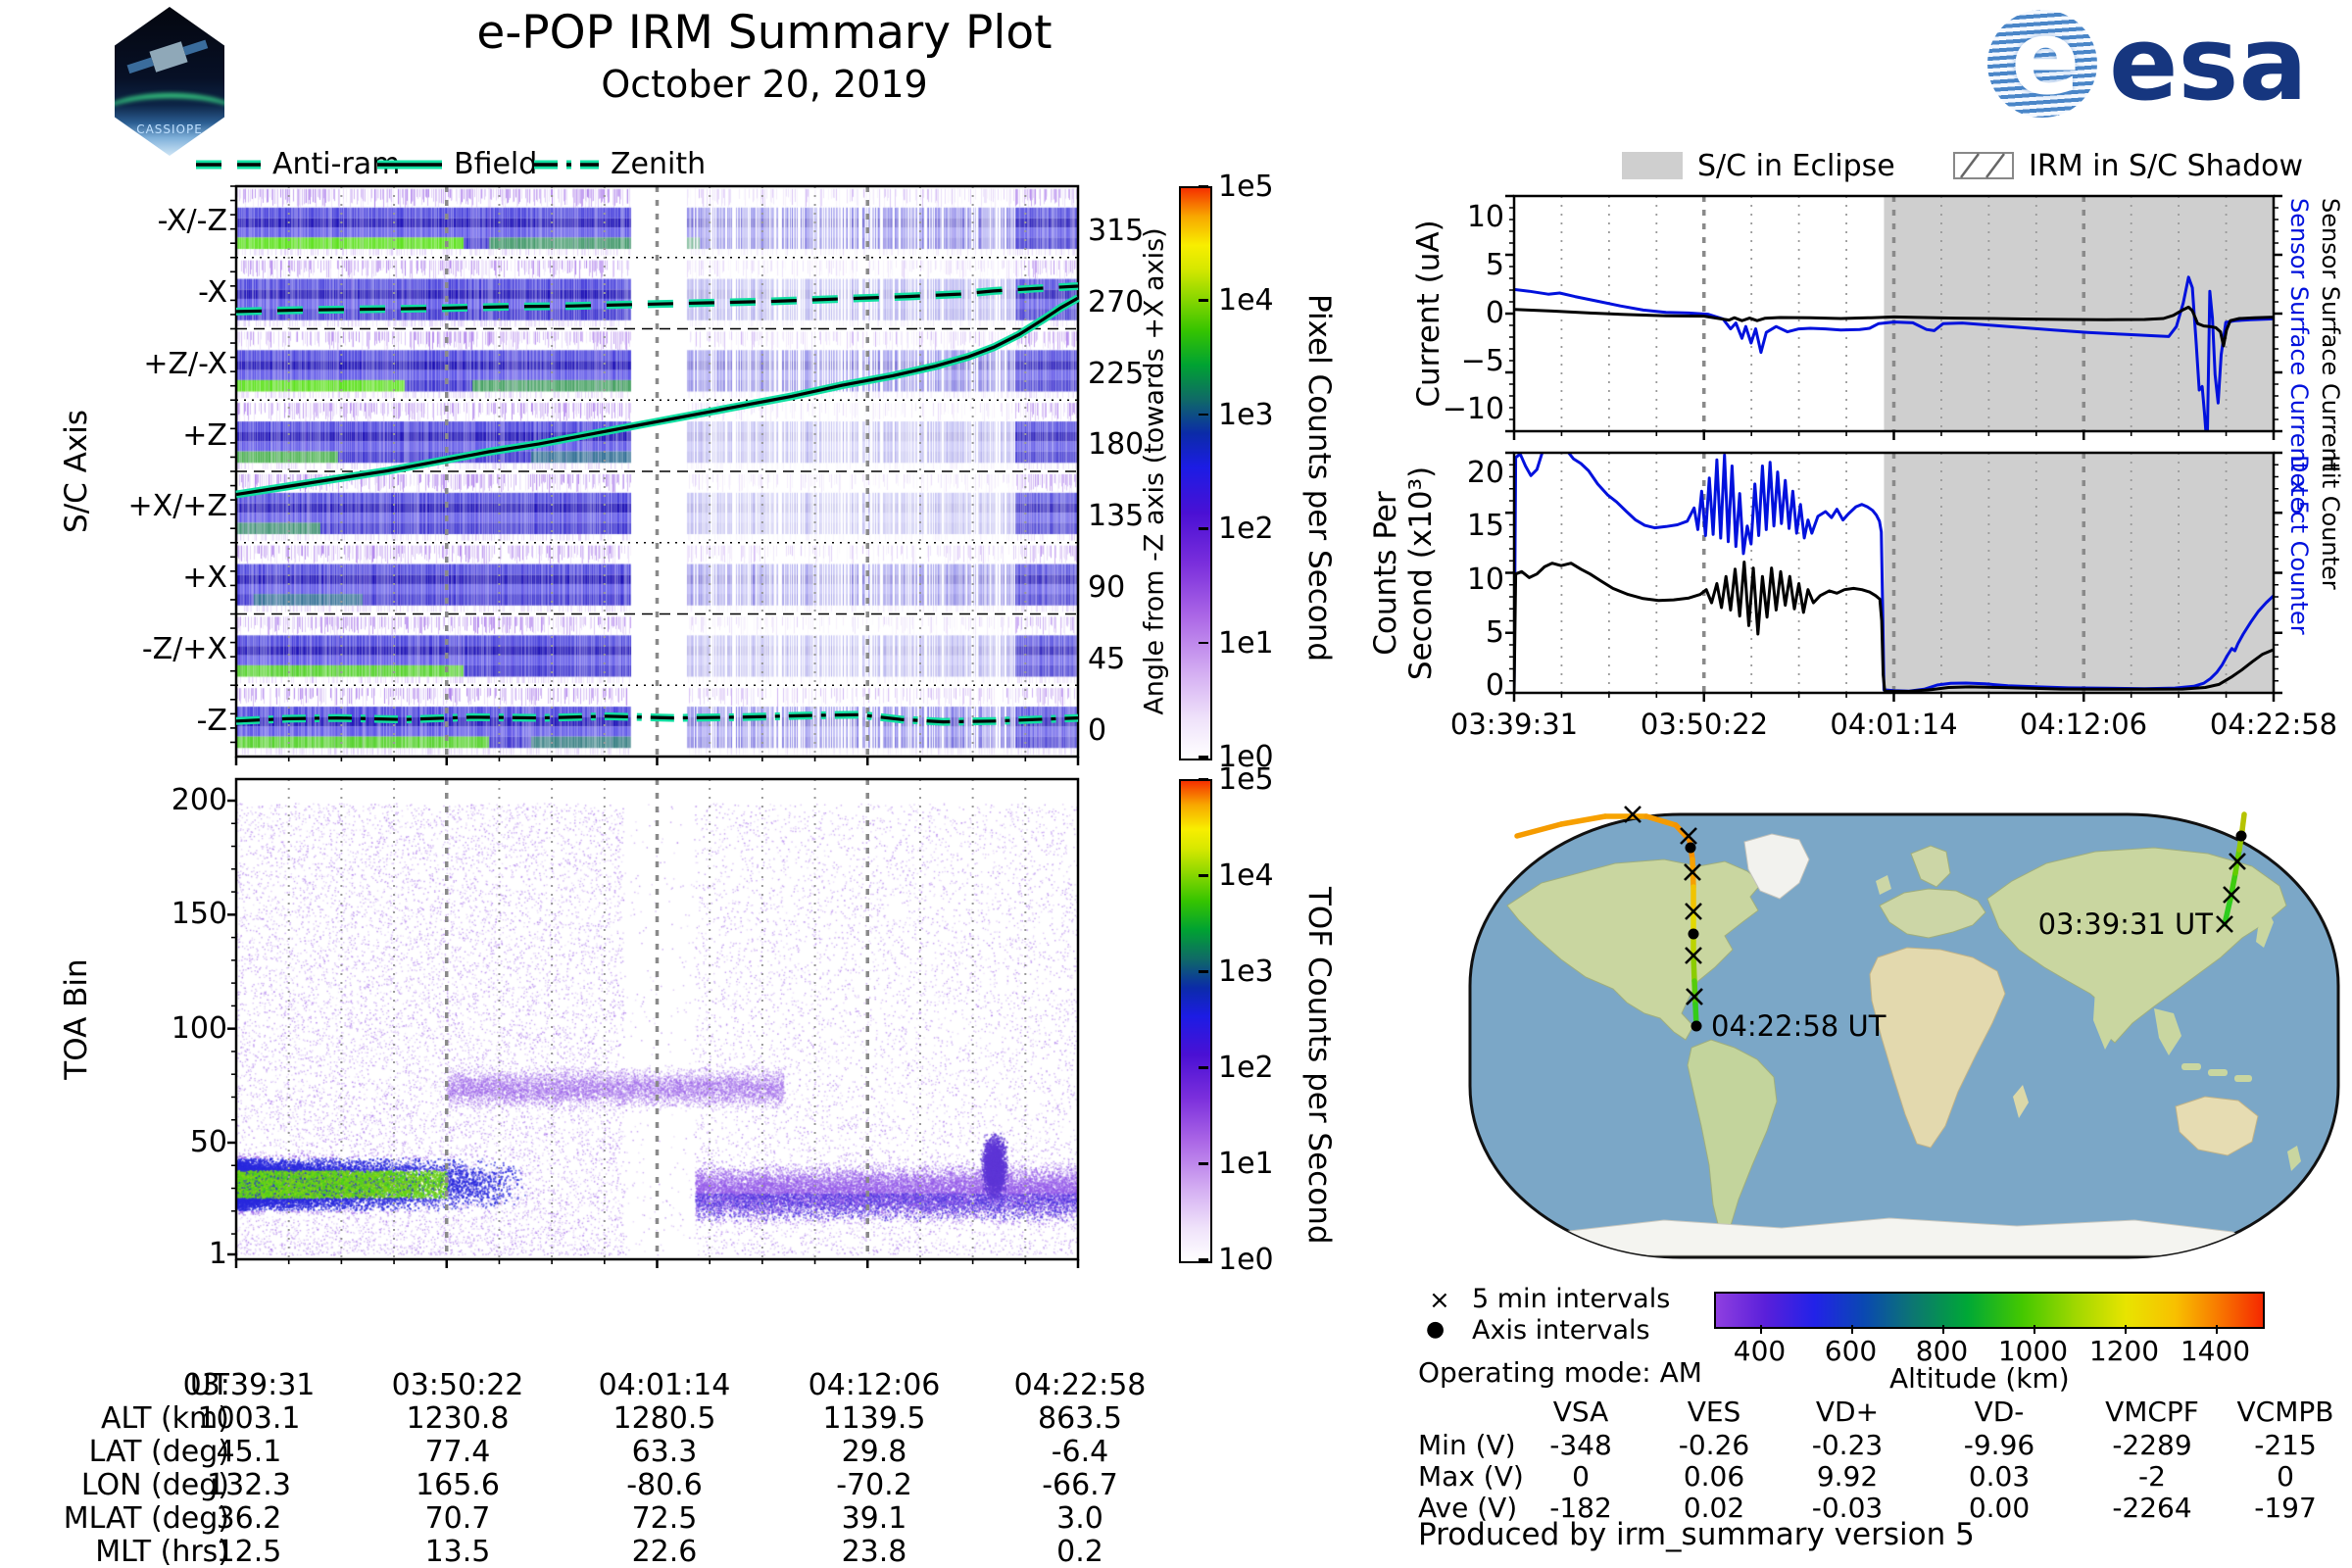 The image size is (2352, 1568). What do you see at coordinates (228, 165) in the screenshot?
I see `legend-sample-anti-ram` at bounding box center [228, 165].